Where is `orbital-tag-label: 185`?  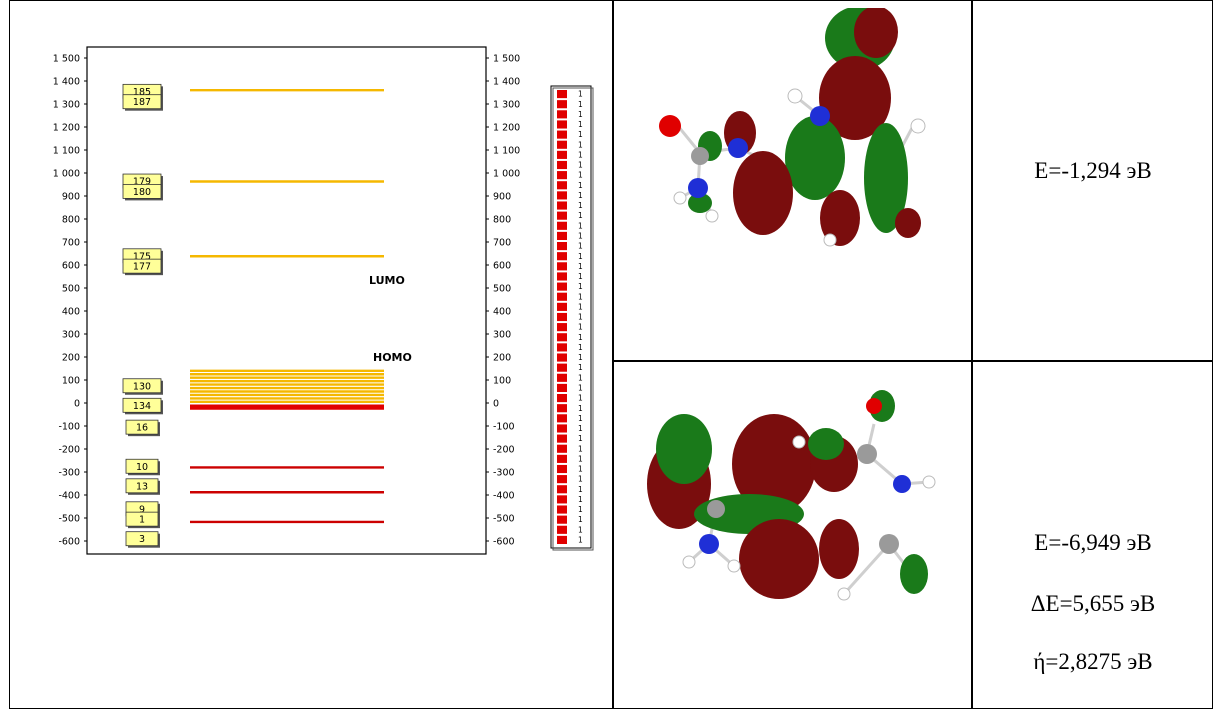 orbital-tag-label: 185 is located at coordinates (142, 92).